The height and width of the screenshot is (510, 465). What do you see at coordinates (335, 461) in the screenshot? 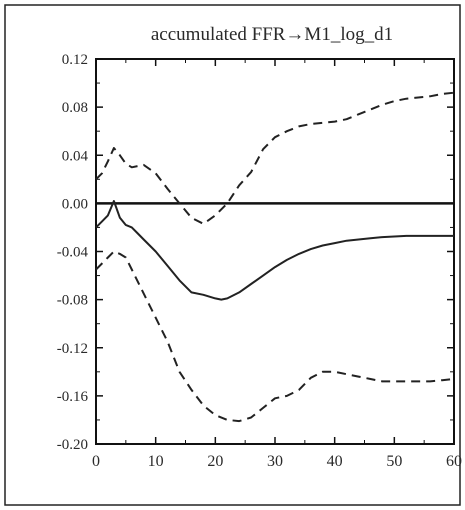
I see `x-tick-label: 40` at bounding box center [335, 461].